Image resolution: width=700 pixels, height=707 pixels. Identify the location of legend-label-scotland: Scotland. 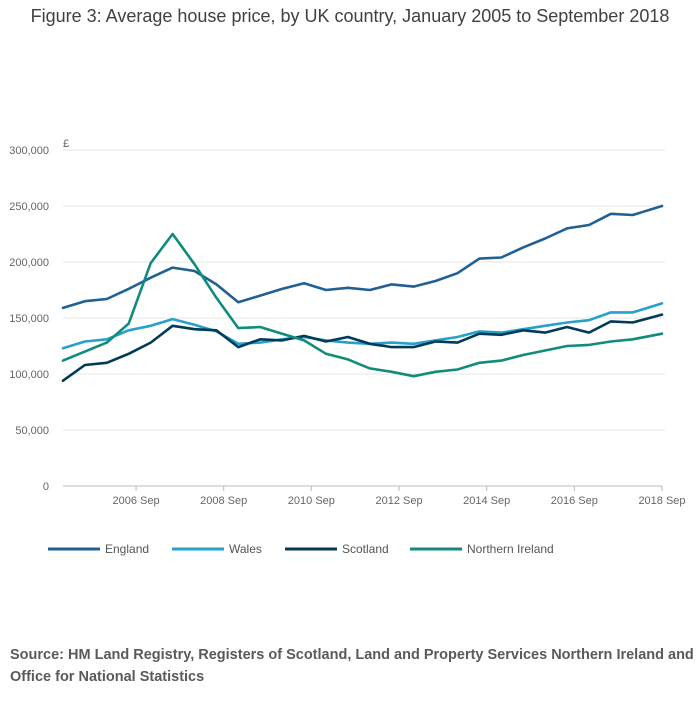
(365, 549).